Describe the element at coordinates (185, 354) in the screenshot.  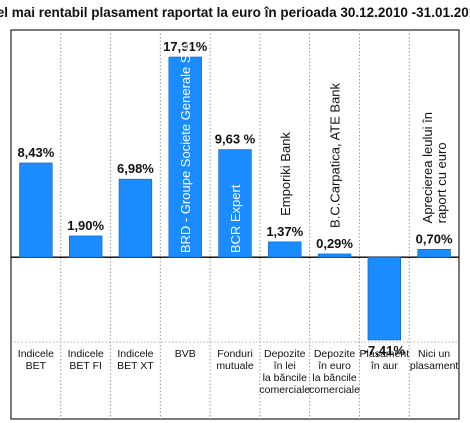
I see `category-label: BVB` at that location.